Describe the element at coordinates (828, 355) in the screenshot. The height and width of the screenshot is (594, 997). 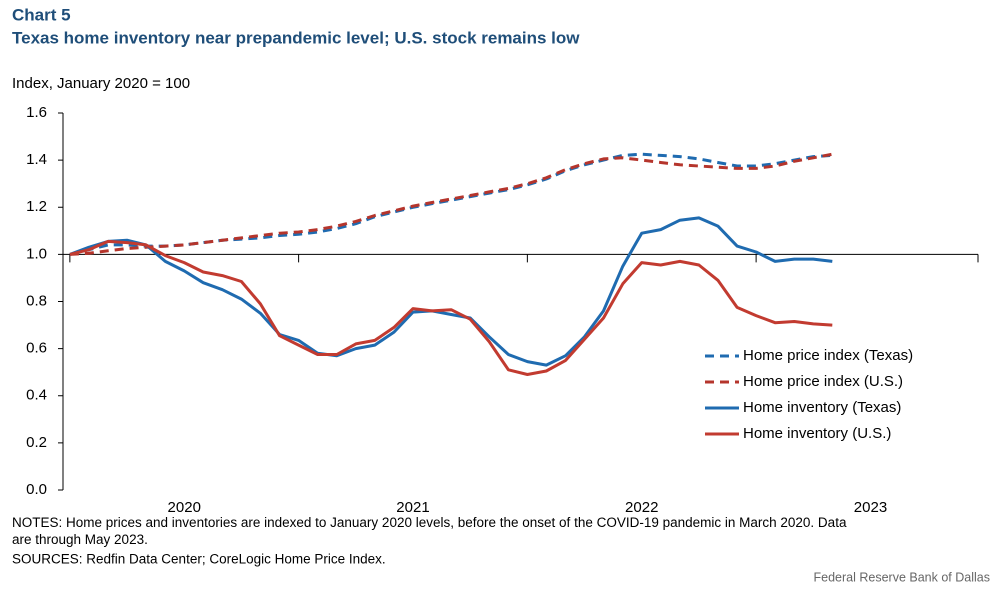
I see `legend-label: Home price index (Texas)` at that location.